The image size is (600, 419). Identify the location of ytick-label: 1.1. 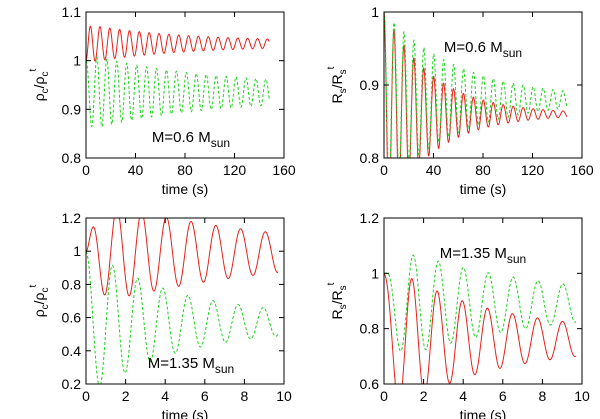
(72, 12).